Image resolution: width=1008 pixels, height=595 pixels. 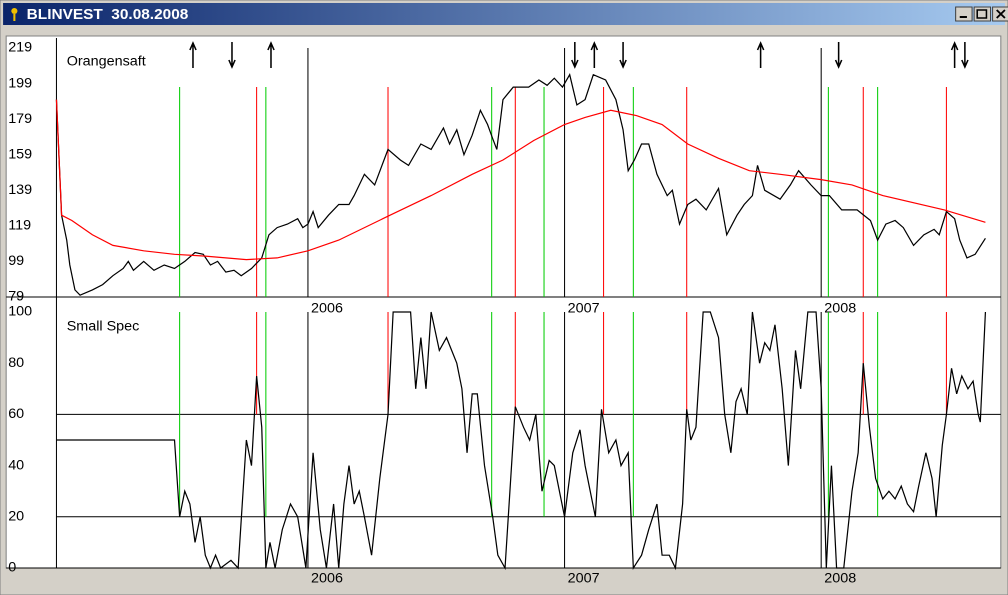 What do you see at coordinates (16, 414) in the screenshot?
I see `y-tick-label: 60` at bounding box center [16, 414].